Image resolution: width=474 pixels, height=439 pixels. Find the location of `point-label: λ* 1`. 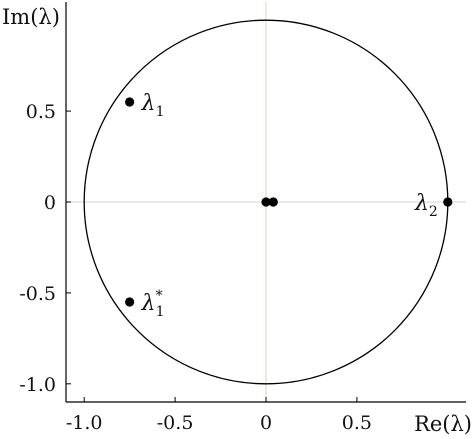

point-label: λ* 1 is located at coordinates (153, 304).